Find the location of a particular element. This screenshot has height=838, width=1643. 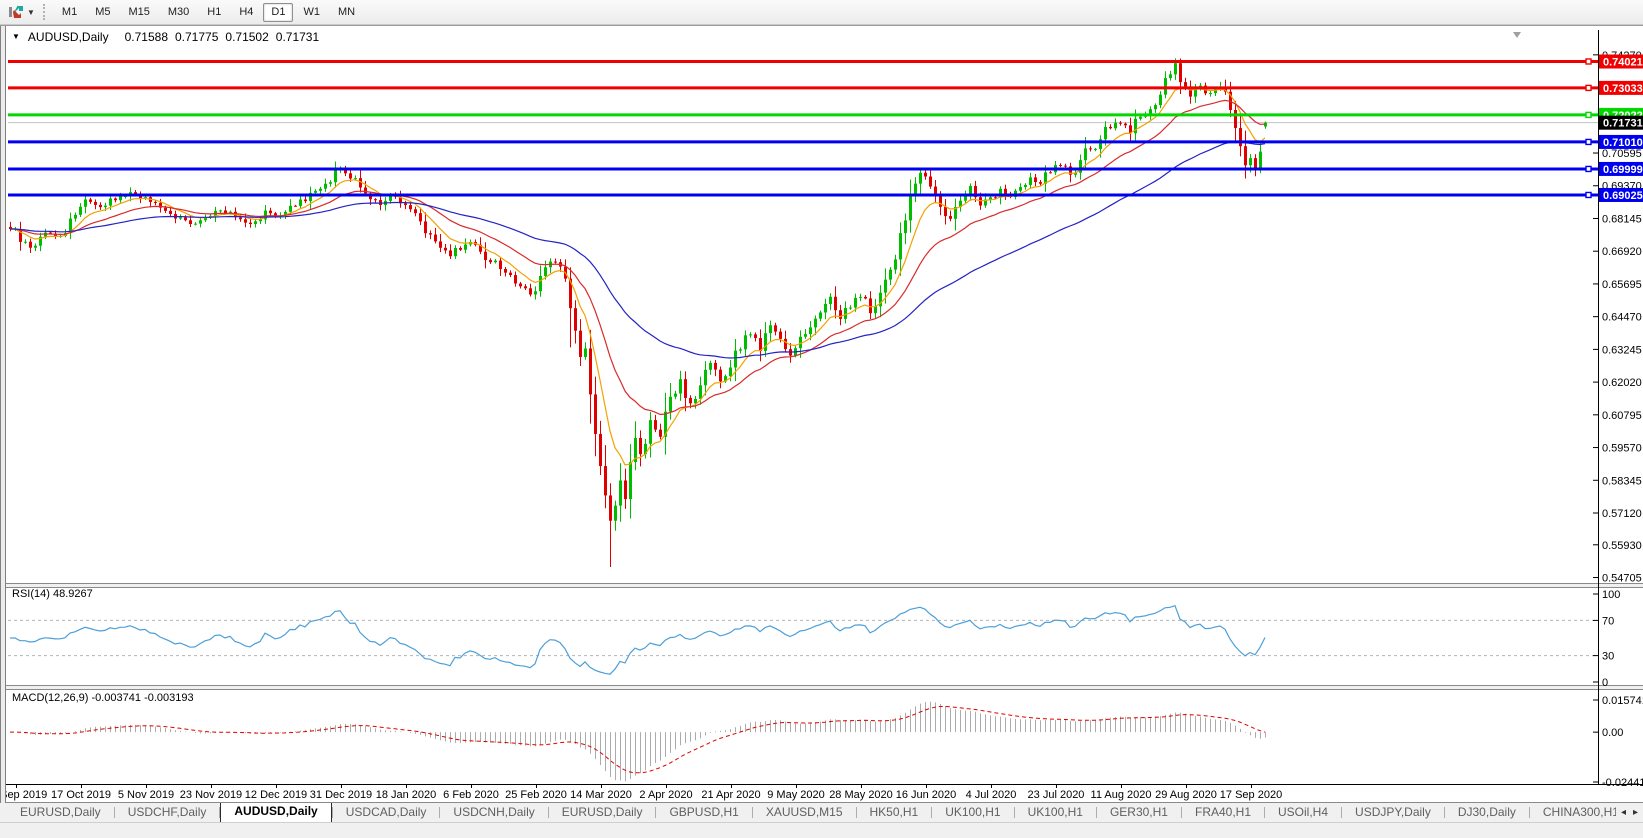

toolbar-dropdown-caret: ▼ is located at coordinates (31, 12).